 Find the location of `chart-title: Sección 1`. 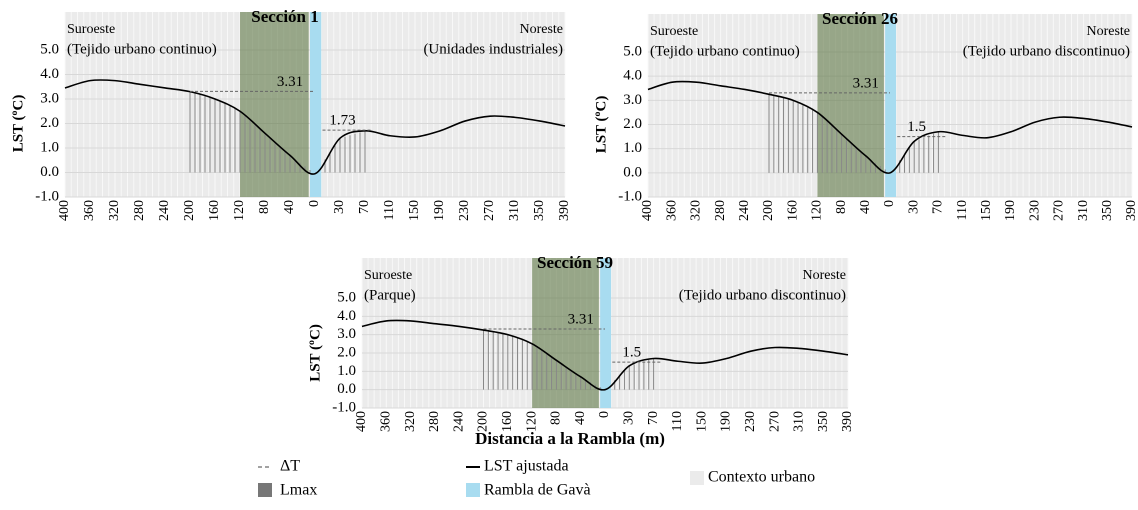

chart-title: Sección 1 is located at coordinates (285, 16).